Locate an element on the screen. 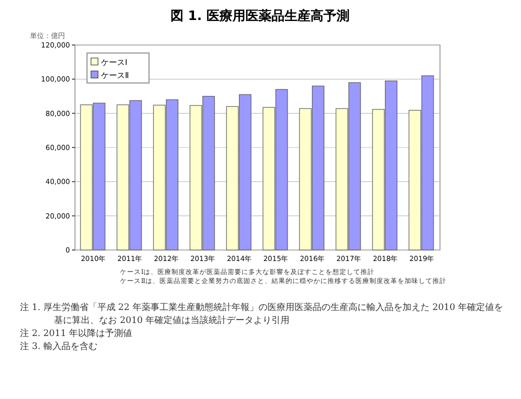 The image size is (521, 399). legend-label: ケースⅡ is located at coordinates (115, 75).